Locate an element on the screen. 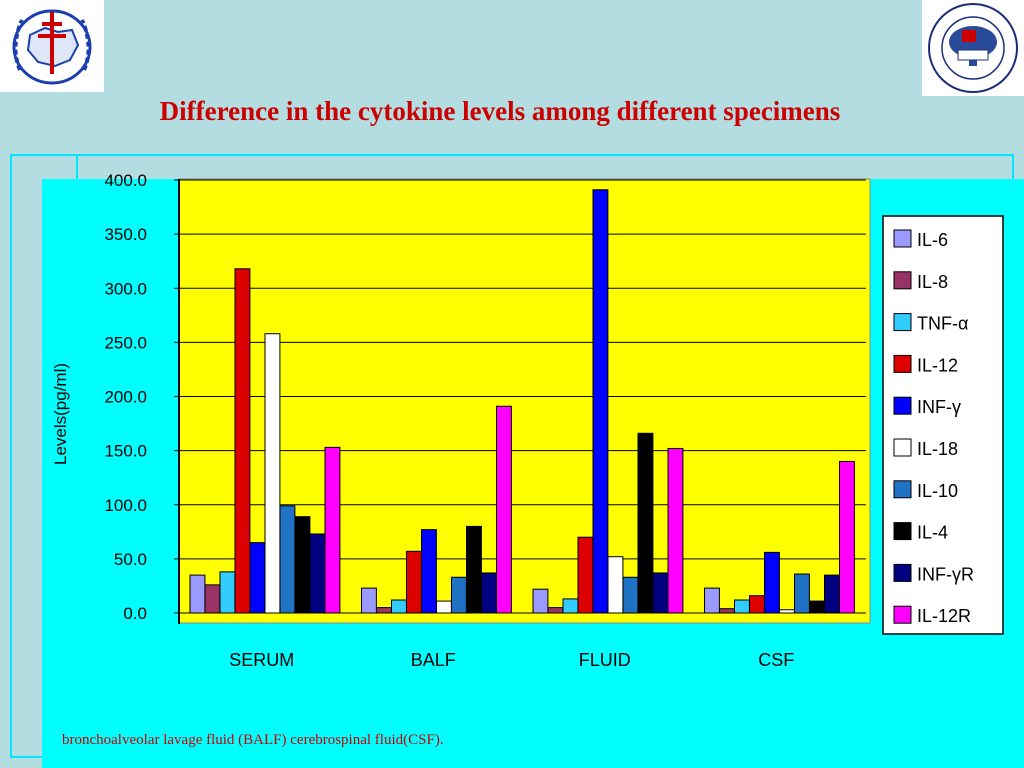  x-category-label: CSF is located at coordinates (776, 660).